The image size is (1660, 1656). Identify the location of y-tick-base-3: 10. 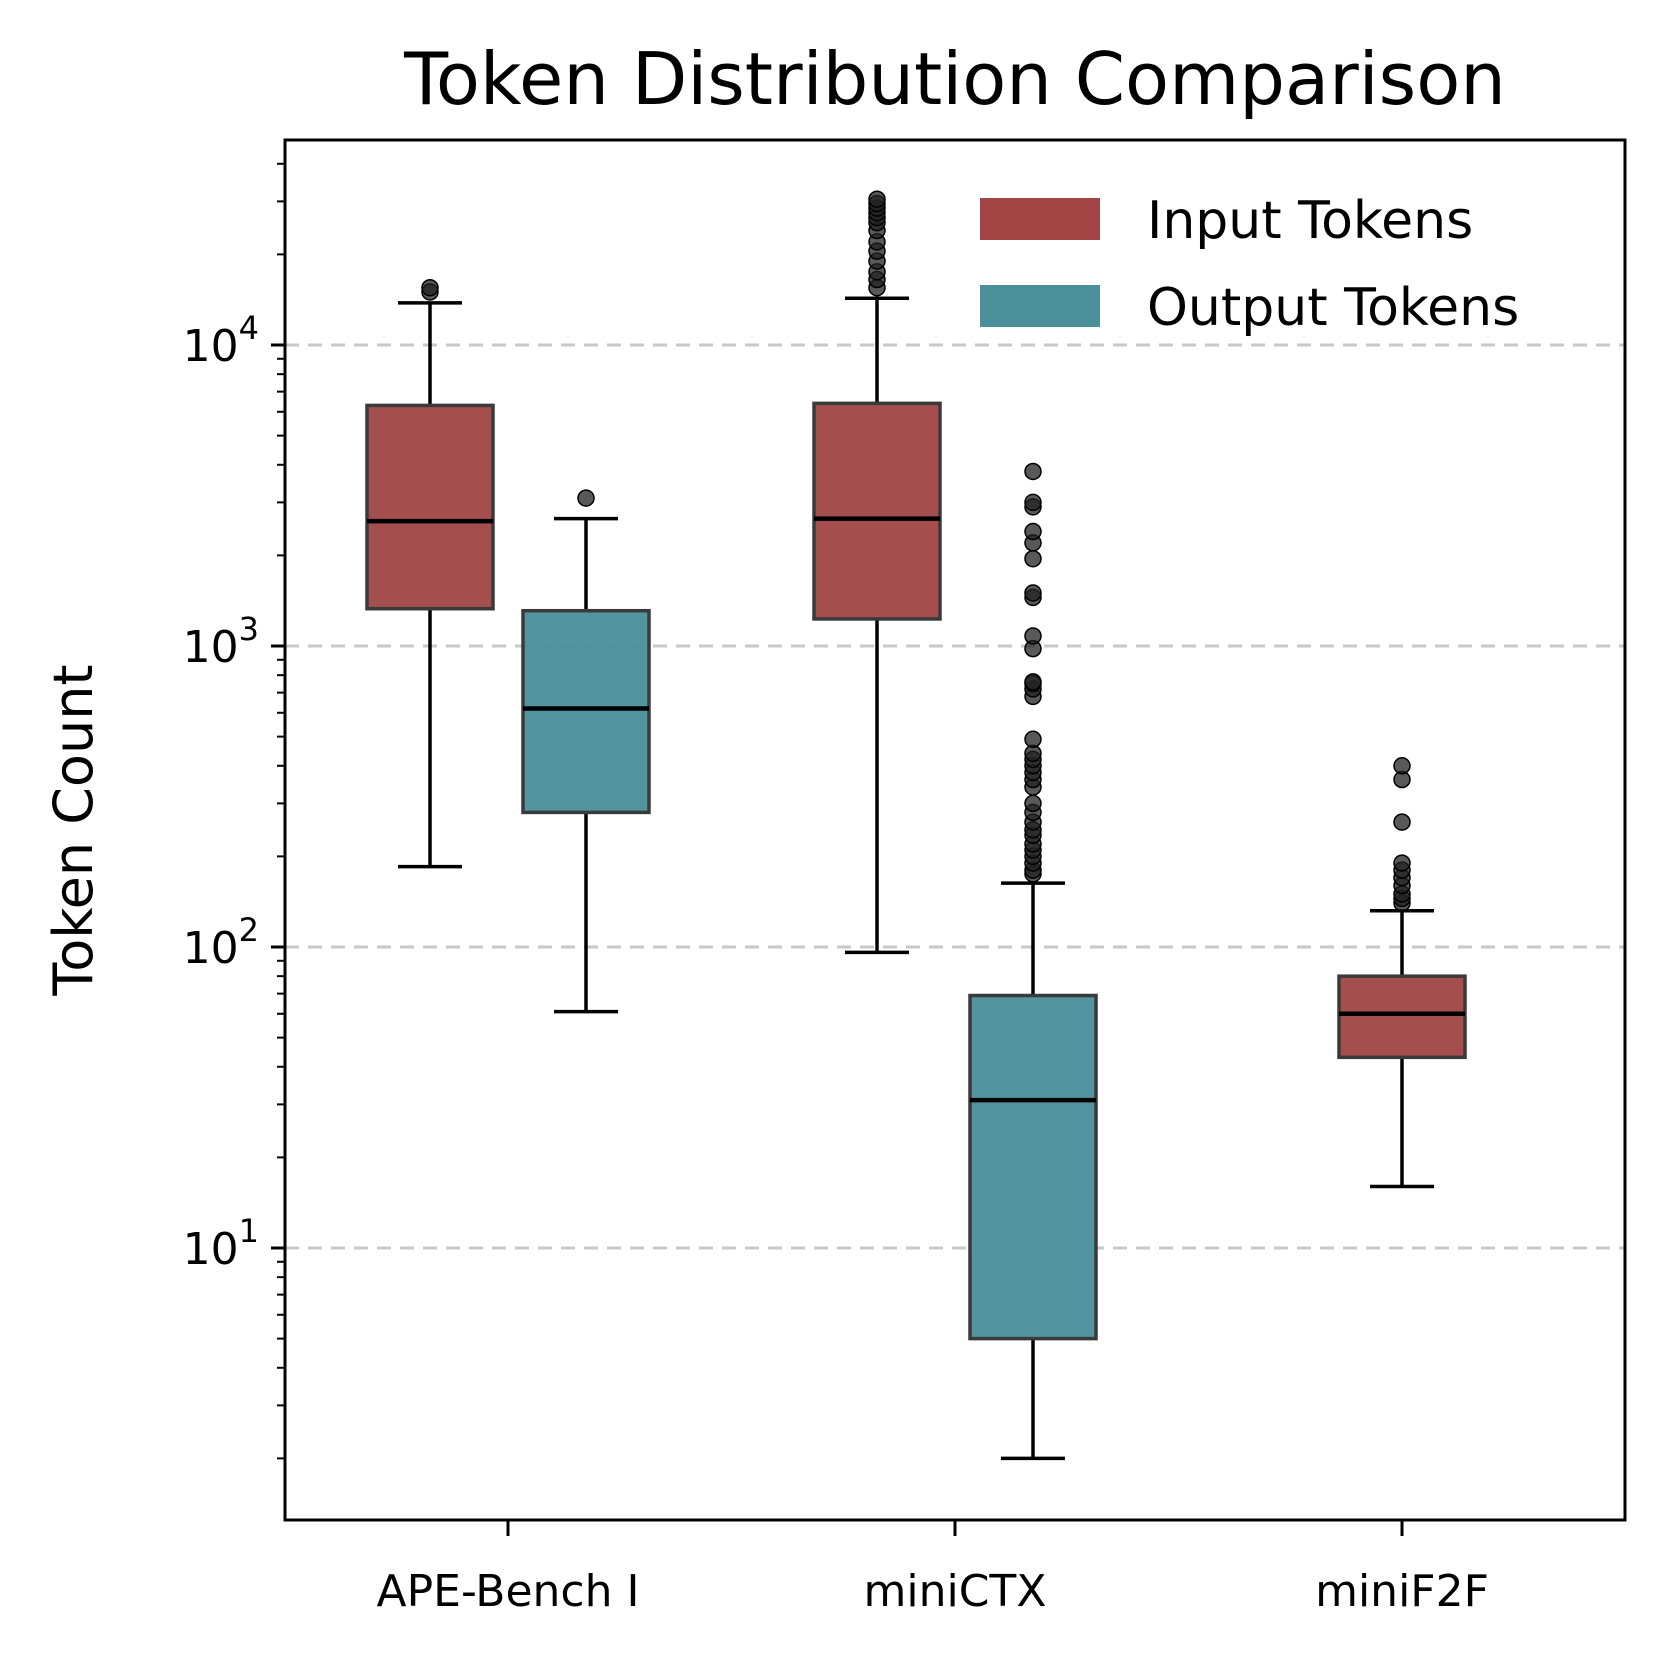
(211, 346).